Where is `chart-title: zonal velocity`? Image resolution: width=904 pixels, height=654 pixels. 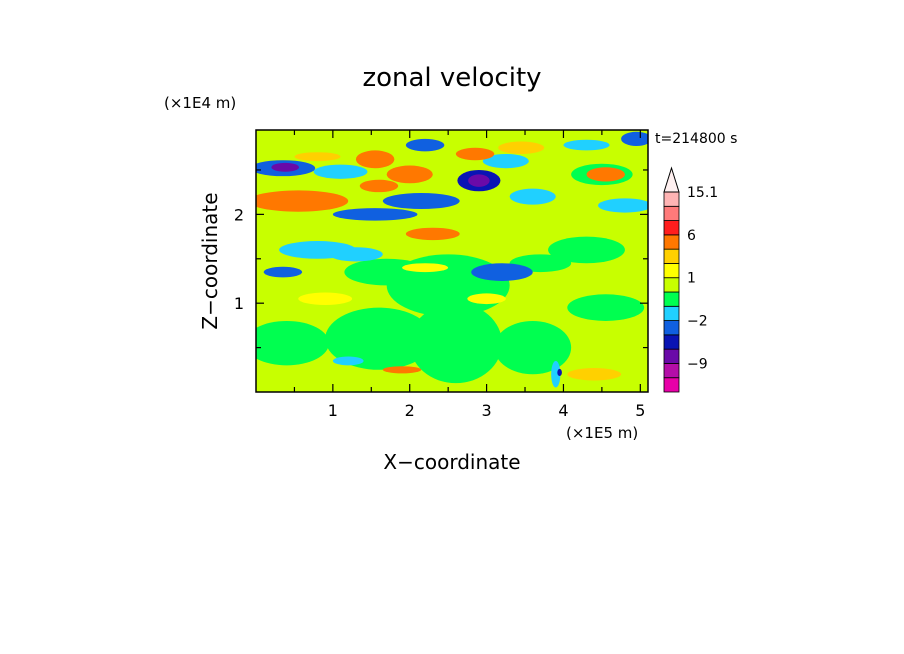
chart-title: zonal velocity is located at coordinates (451, 78).